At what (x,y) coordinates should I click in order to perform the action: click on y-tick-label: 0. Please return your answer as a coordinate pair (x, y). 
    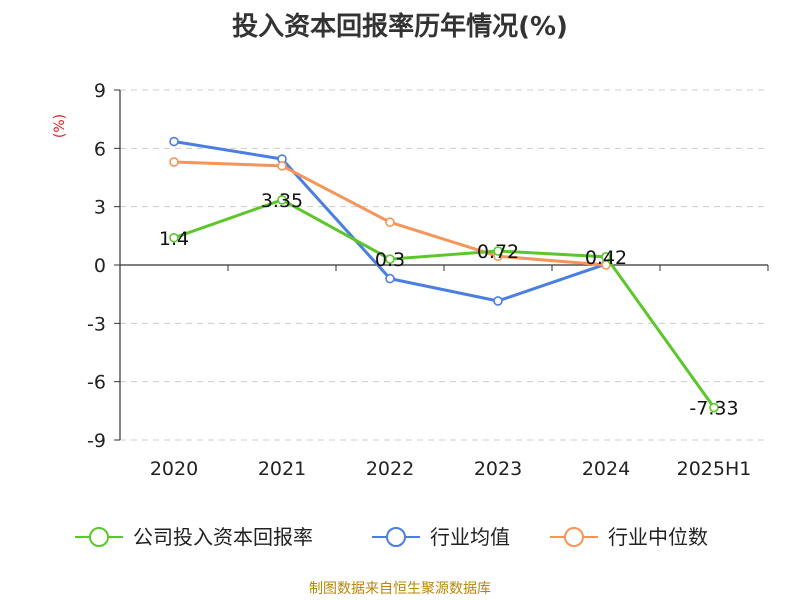
    Looking at the image, I should click on (100, 266).